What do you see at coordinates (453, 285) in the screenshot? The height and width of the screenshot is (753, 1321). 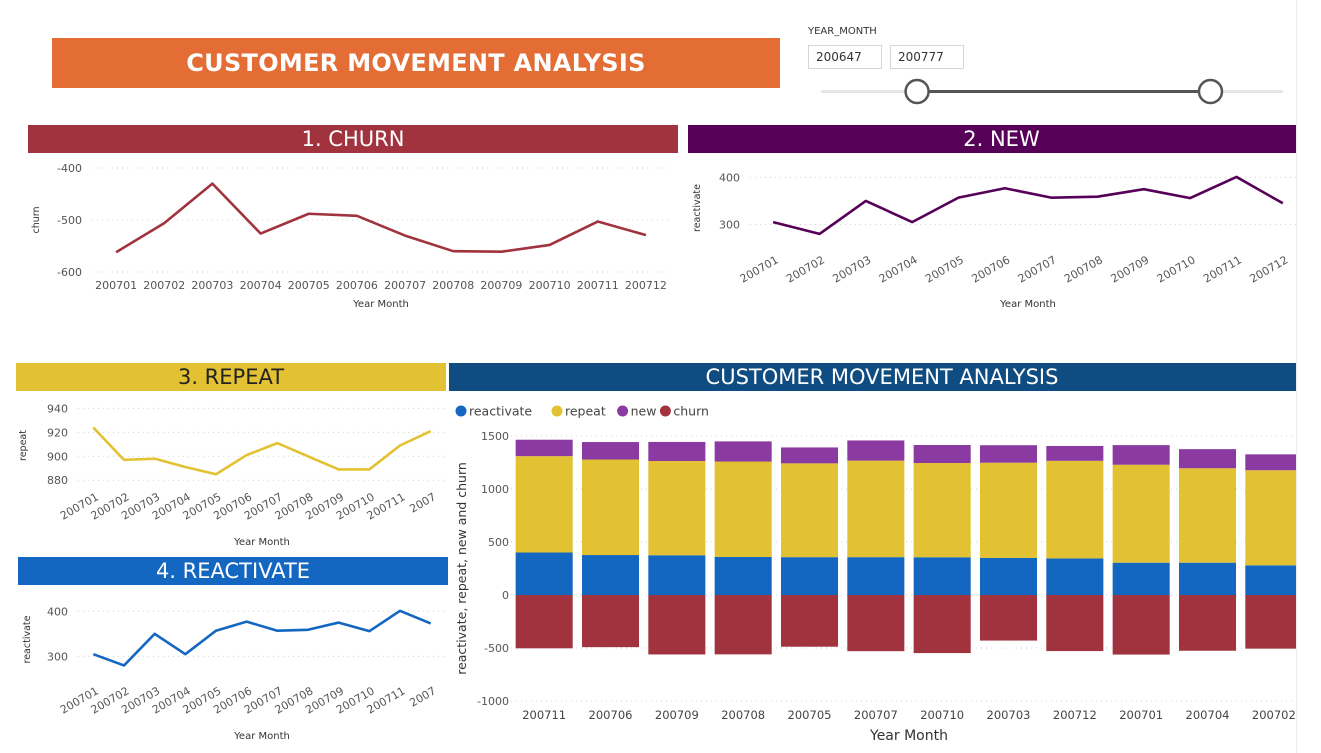 I see `x-tick-label: 200708` at bounding box center [453, 285].